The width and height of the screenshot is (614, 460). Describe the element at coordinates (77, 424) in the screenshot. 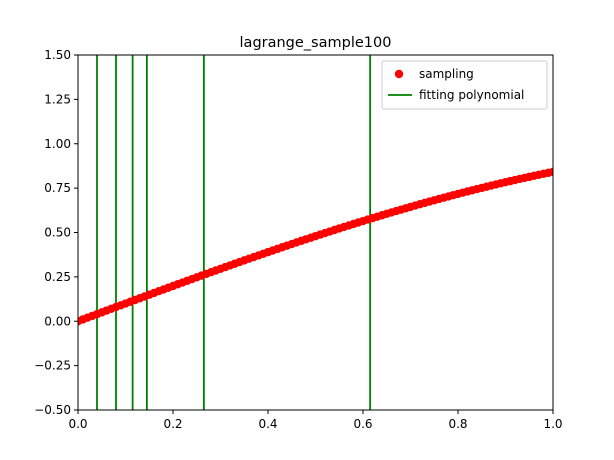

I see `x-tick-label: 0.0` at that location.